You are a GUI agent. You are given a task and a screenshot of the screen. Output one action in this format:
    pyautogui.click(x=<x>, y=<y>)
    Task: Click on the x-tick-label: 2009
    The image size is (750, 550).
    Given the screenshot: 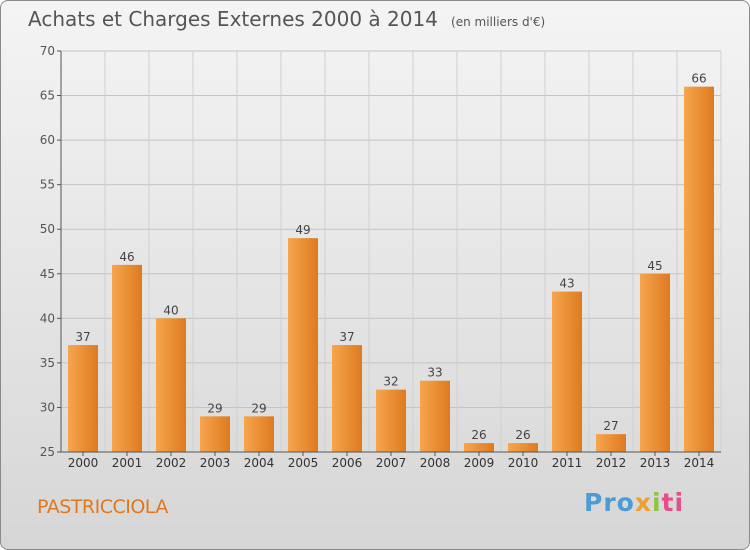 What is the action you would take?
    pyautogui.click(x=479, y=463)
    